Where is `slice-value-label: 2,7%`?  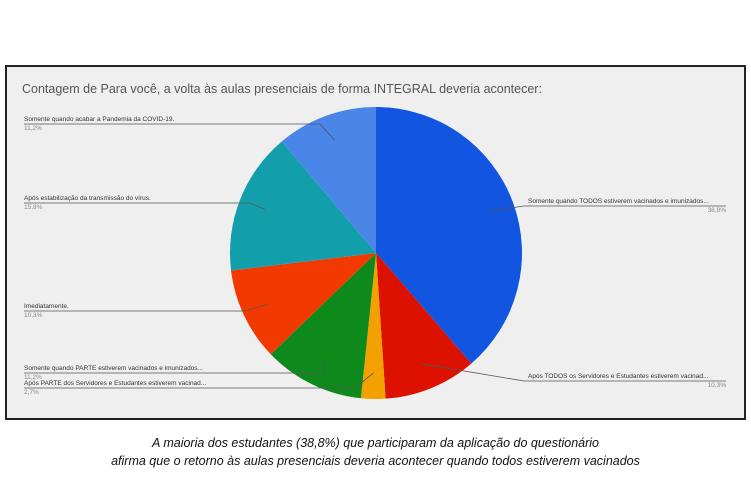 slice-value-label: 2,7% is located at coordinates (31, 392).